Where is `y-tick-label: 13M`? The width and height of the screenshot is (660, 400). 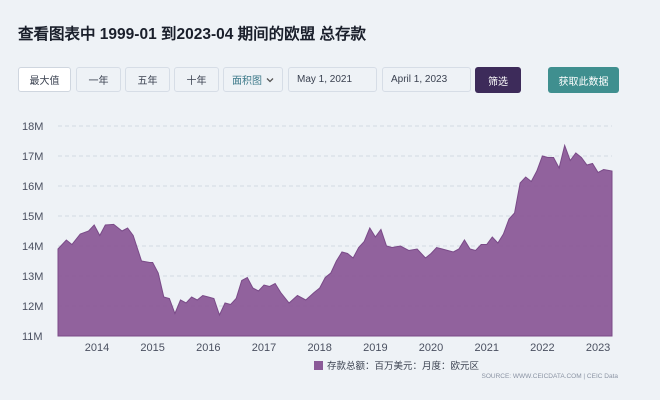
y-tick-label: 13M is located at coordinates (32, 277).